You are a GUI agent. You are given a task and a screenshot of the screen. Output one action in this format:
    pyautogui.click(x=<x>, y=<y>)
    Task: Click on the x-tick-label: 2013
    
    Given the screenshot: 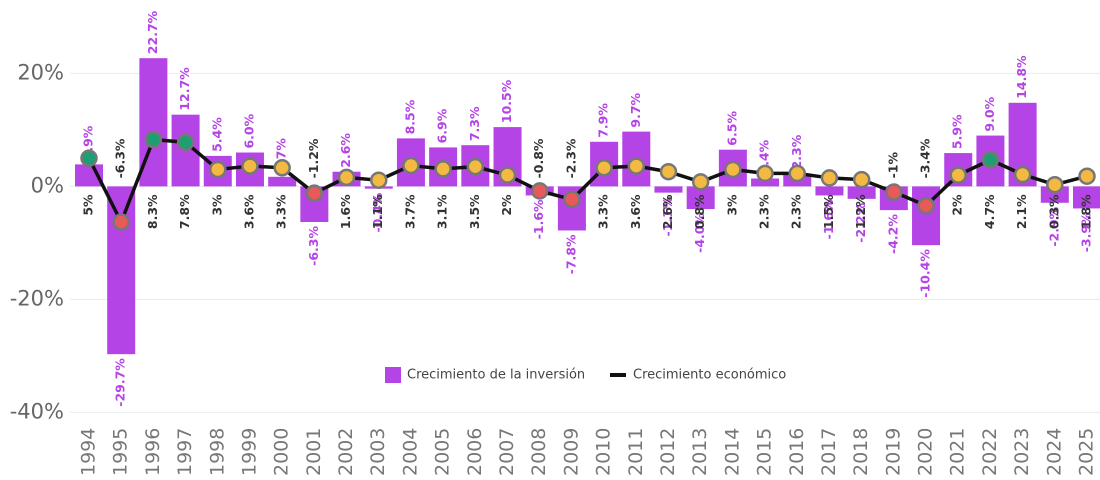 What is the action you would take?
    pyautogui.click(x=700, y=452)
    